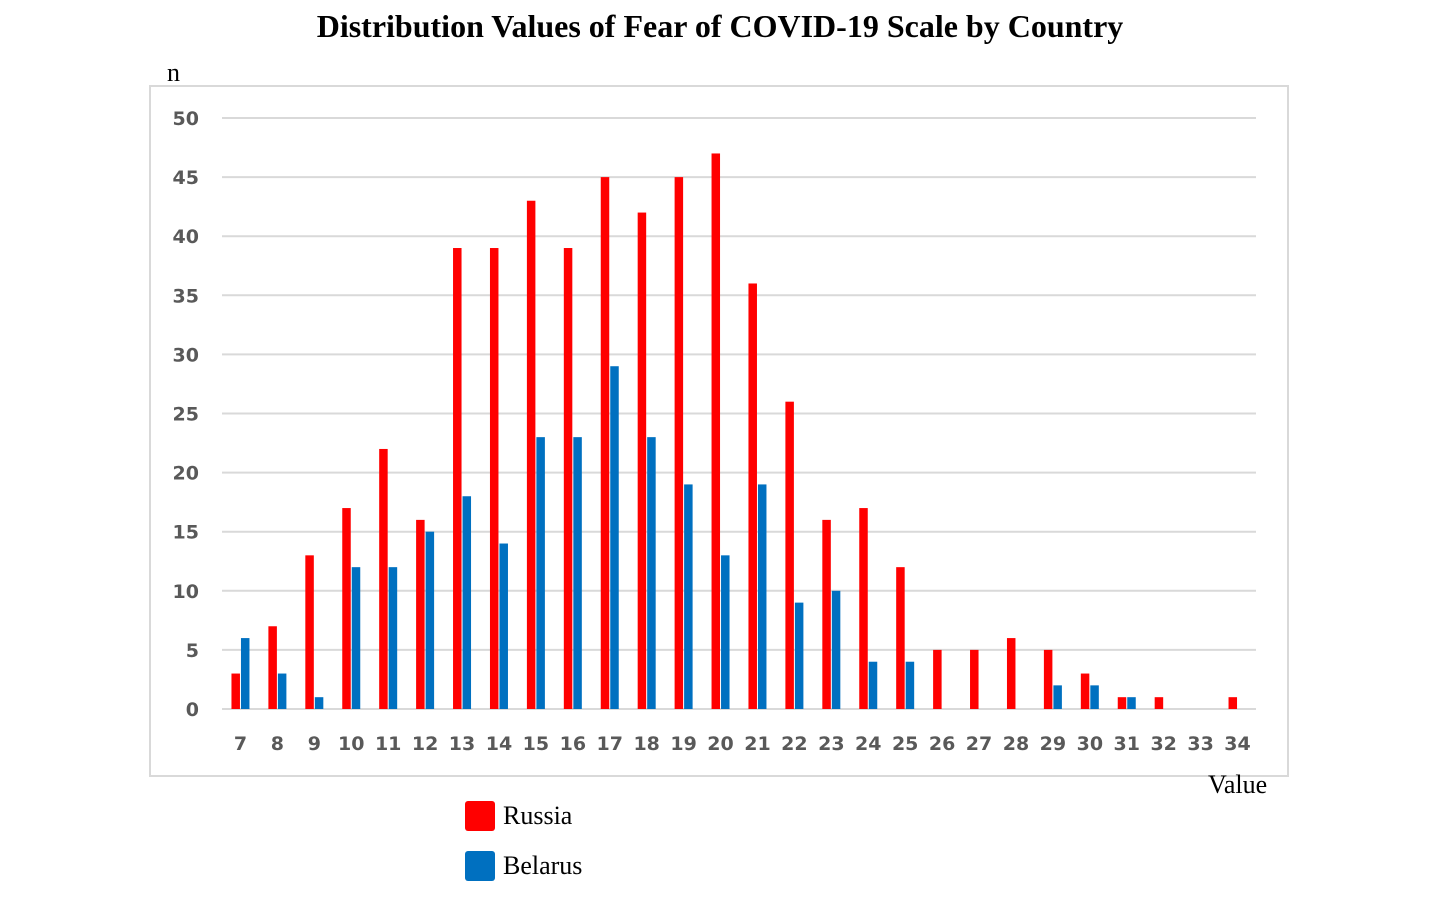  I want to click on legend-item-belarus: Belarus, so click(523, 866).